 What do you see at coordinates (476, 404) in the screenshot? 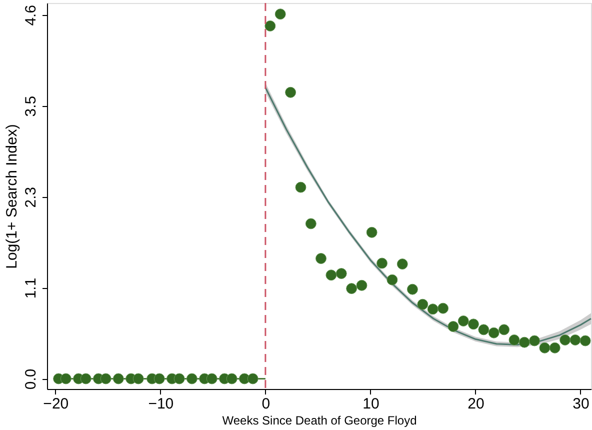
I see `x-tick-label: 20` at bounding box center [476, 404].